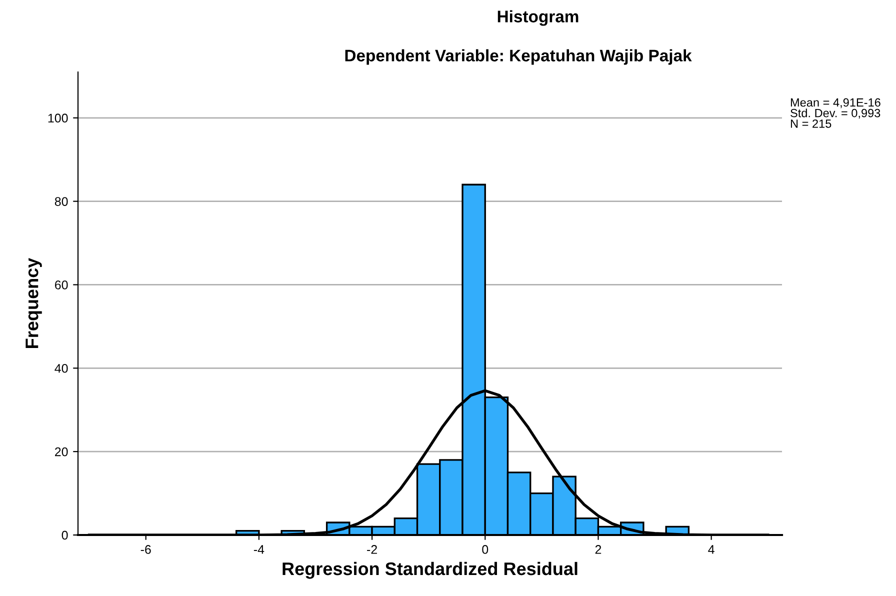 This screenshot has width=896, height=596. What do you see at coordinates (835, 113) in the screenshot?
I see `text: Mean = 4,91E-16 Std. Dev. = 0,993 N = 215` at bounding box center [835, 113].